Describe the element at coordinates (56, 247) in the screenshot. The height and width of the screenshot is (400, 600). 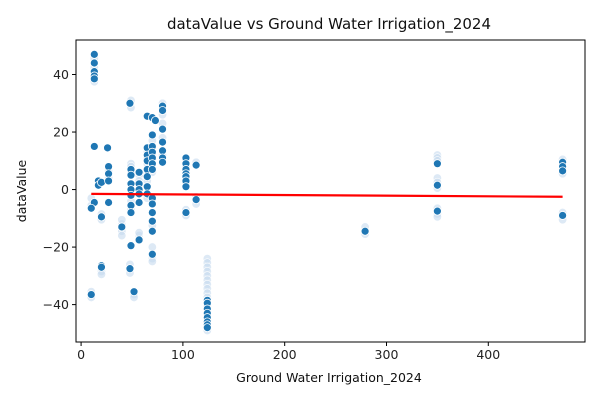
I see `y-tick-label: −20` at that location.